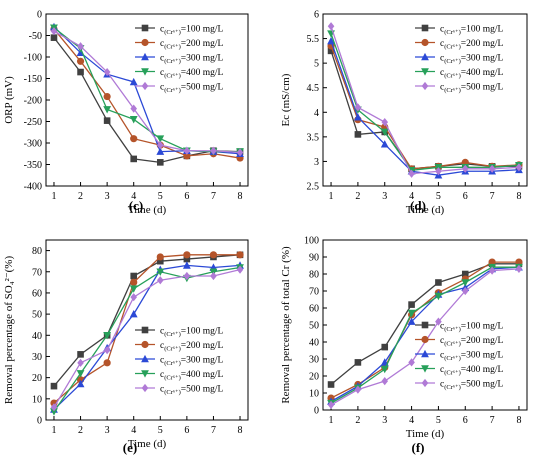  What do you see at coordinates (314, 309) in the screenshot?
I see `y-tick-label: 60` at bounding box center [314, 309].